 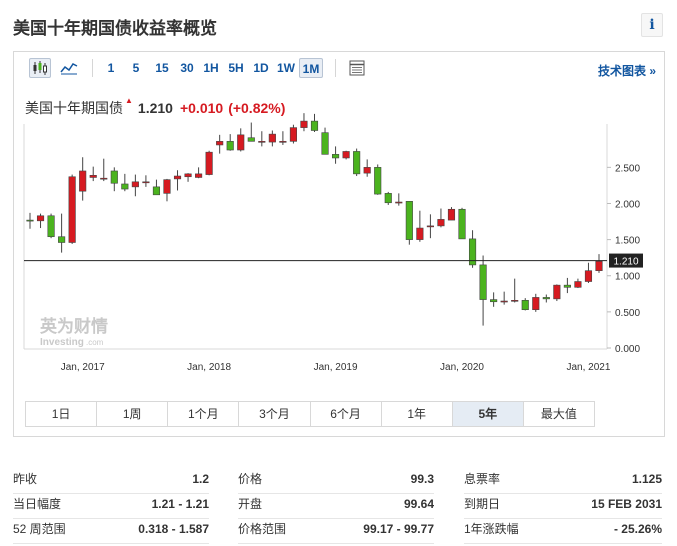 I want to click on stat-label: 1年涨跌幅, so click(x=491, y=529).